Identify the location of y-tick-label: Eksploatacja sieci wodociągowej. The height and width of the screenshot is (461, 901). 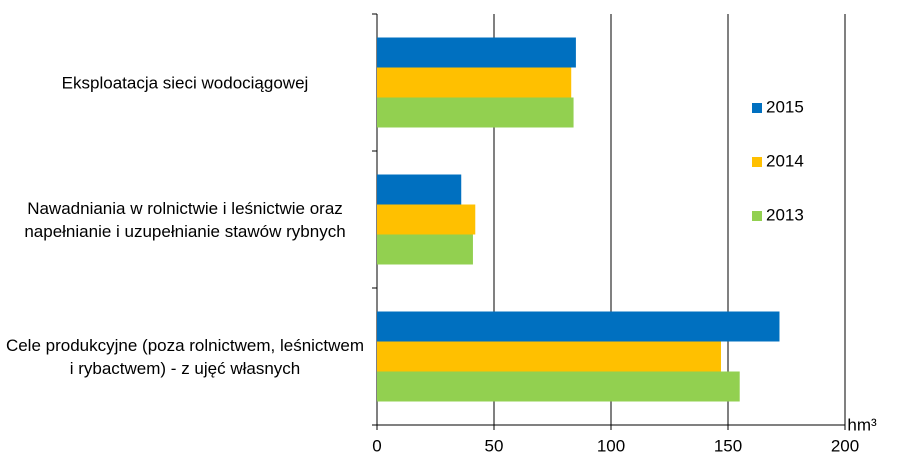
(185, 82).